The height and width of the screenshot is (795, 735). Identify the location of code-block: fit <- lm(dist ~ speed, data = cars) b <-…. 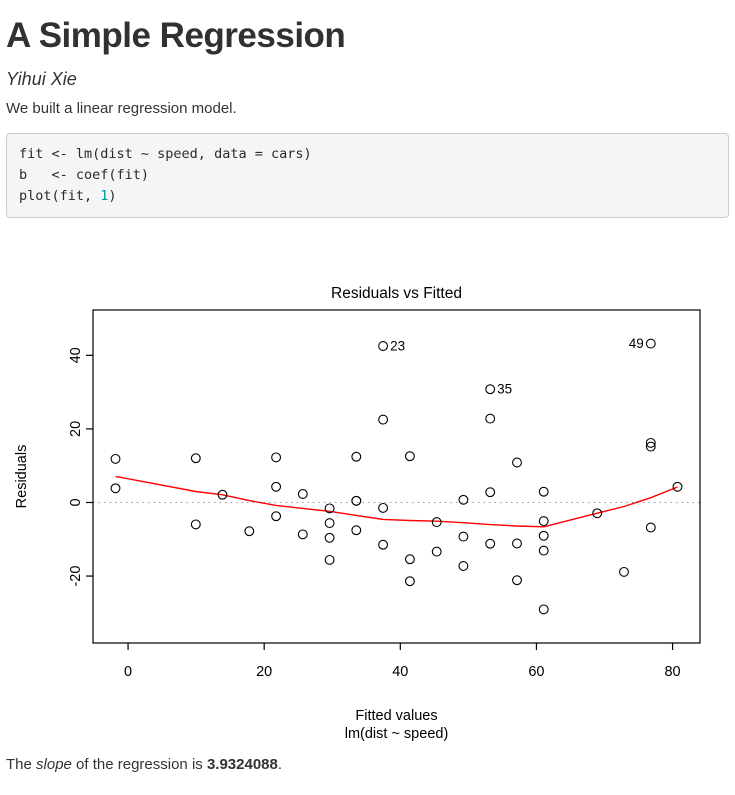
(367, 175).